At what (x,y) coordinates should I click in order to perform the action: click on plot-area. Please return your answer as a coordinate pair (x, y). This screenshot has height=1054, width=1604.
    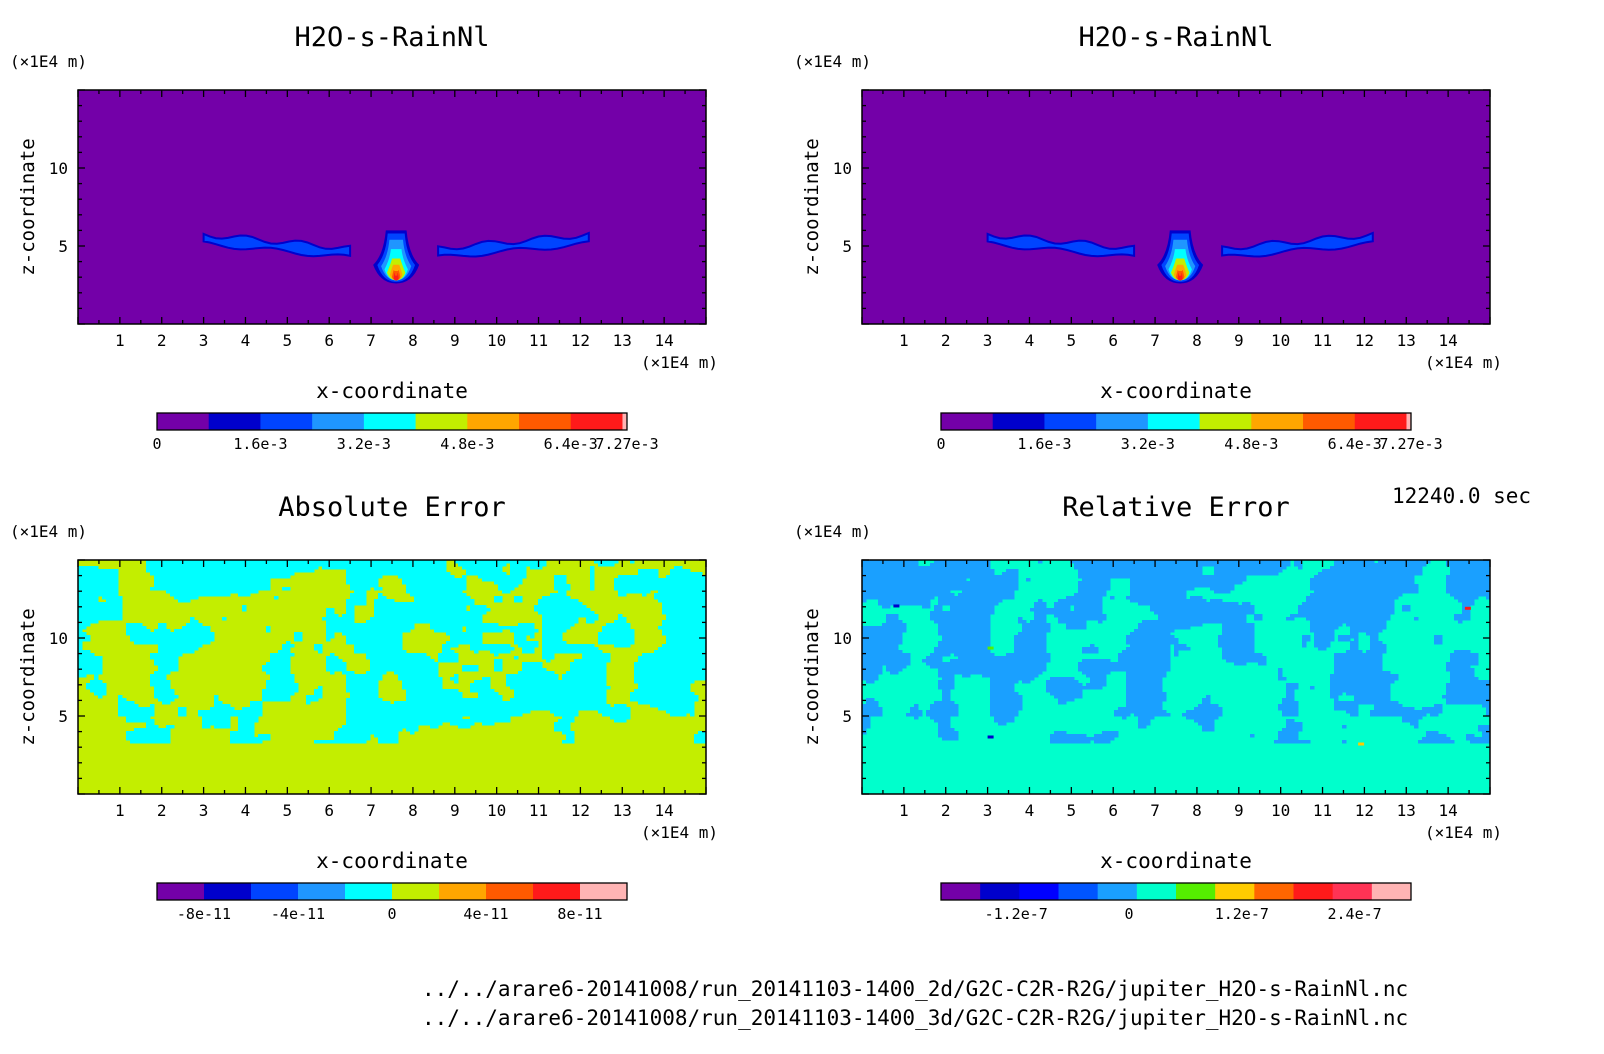
    Looking at the image, I should click on (1176, 677).